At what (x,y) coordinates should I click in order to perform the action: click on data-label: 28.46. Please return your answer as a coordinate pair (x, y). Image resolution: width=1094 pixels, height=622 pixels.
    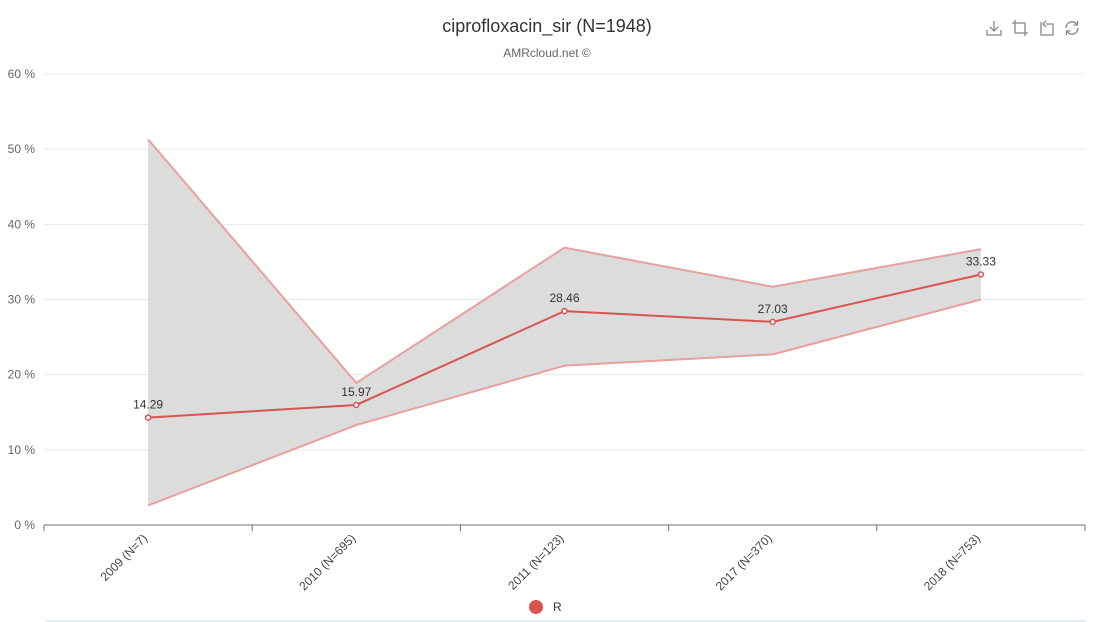
    Looking at the image, I should click on (564, 298).